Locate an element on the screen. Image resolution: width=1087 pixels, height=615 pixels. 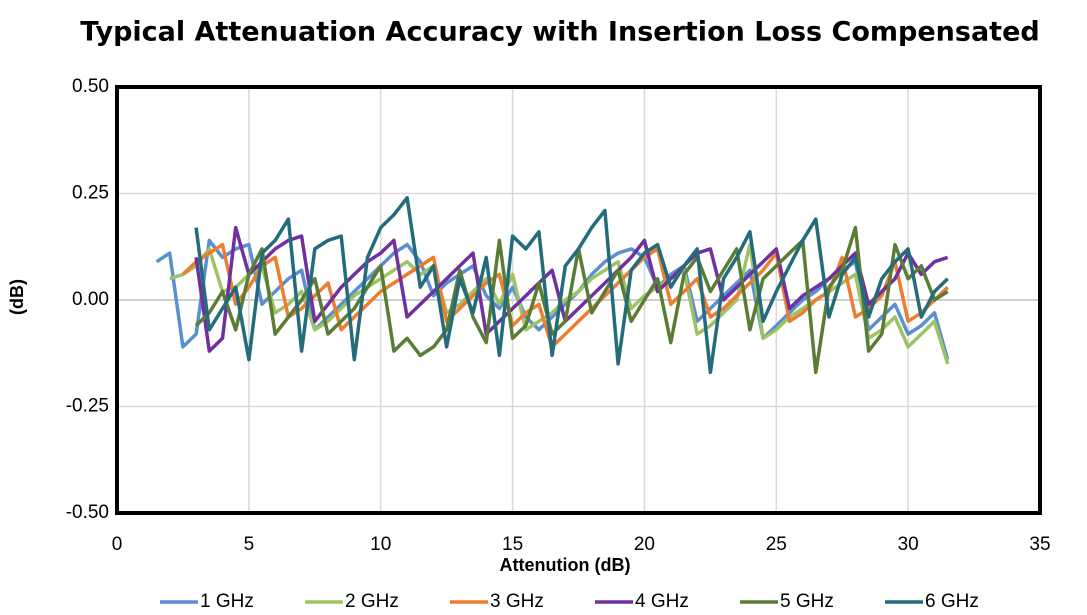
legend-label: 6 GHz is located at coordinates (952, 601).